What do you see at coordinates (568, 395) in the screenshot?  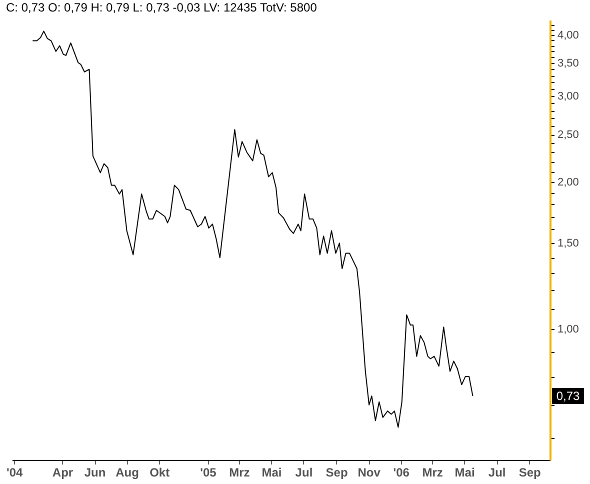 I see `annotation: 0,73` at bounding box center [568, 395].